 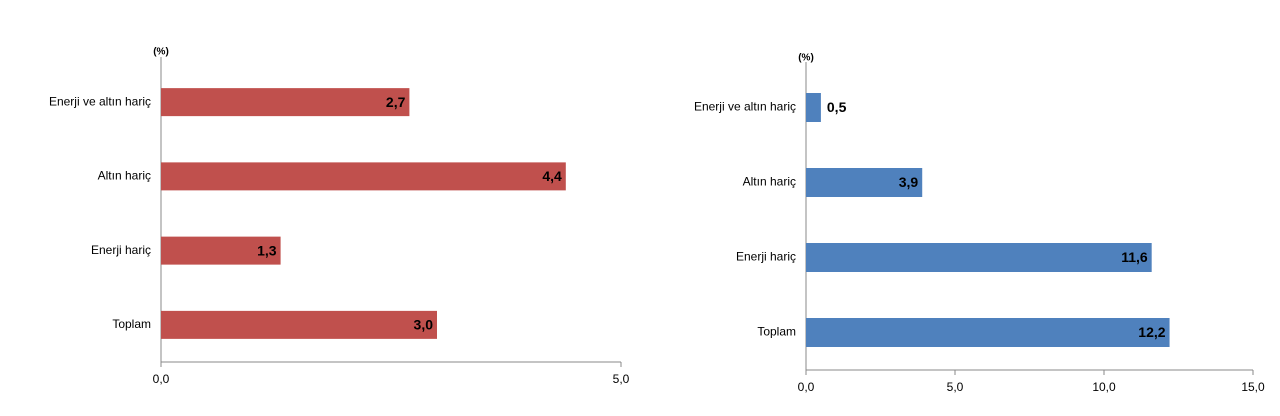 I want to click on value-label: 0,5, so click(x=837, y=107).